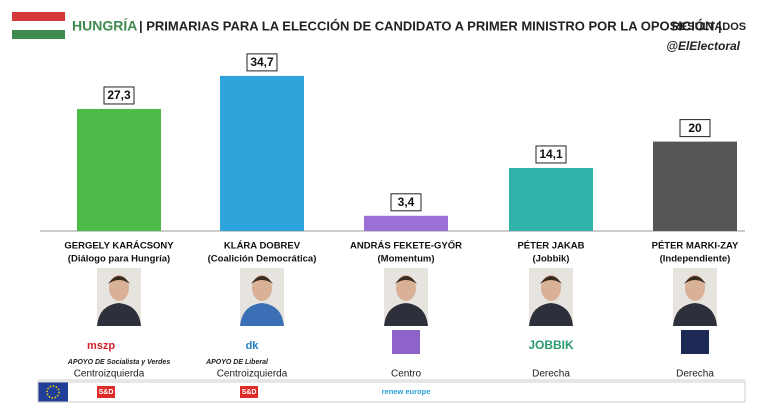 The image size is (780, 413). Describe the element at coordinates (709, 27) in the screenshot. I see `title-suffix: RESULTADOS` at that location.